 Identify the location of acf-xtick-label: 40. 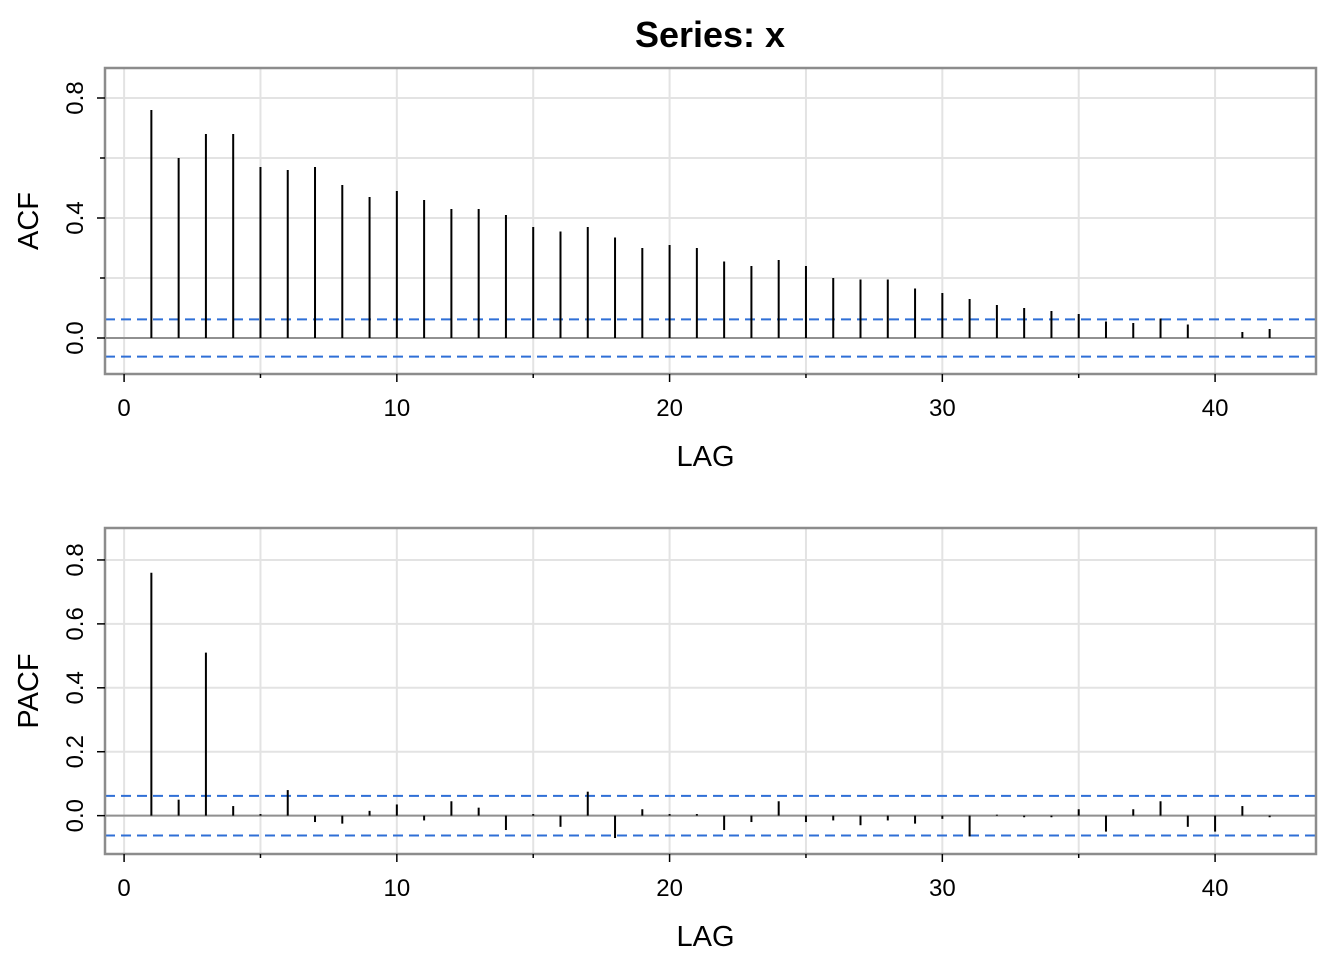
(1215, 408).